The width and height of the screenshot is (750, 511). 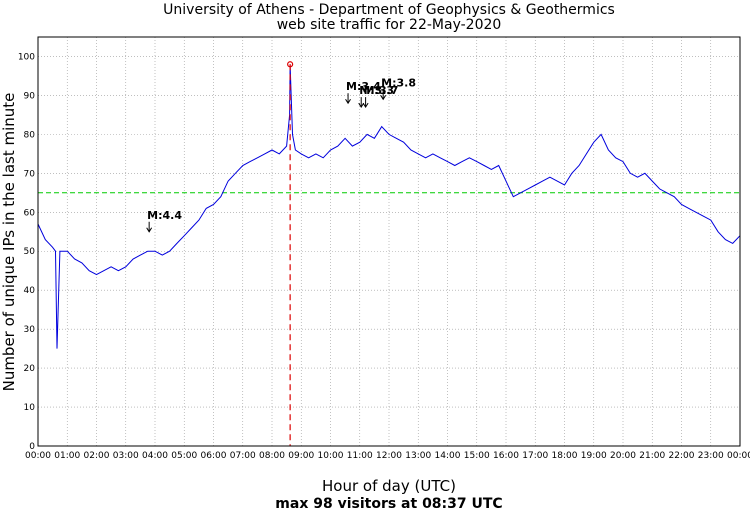 I want to click on y-tick-label: 30, so click(x=30, y=330).